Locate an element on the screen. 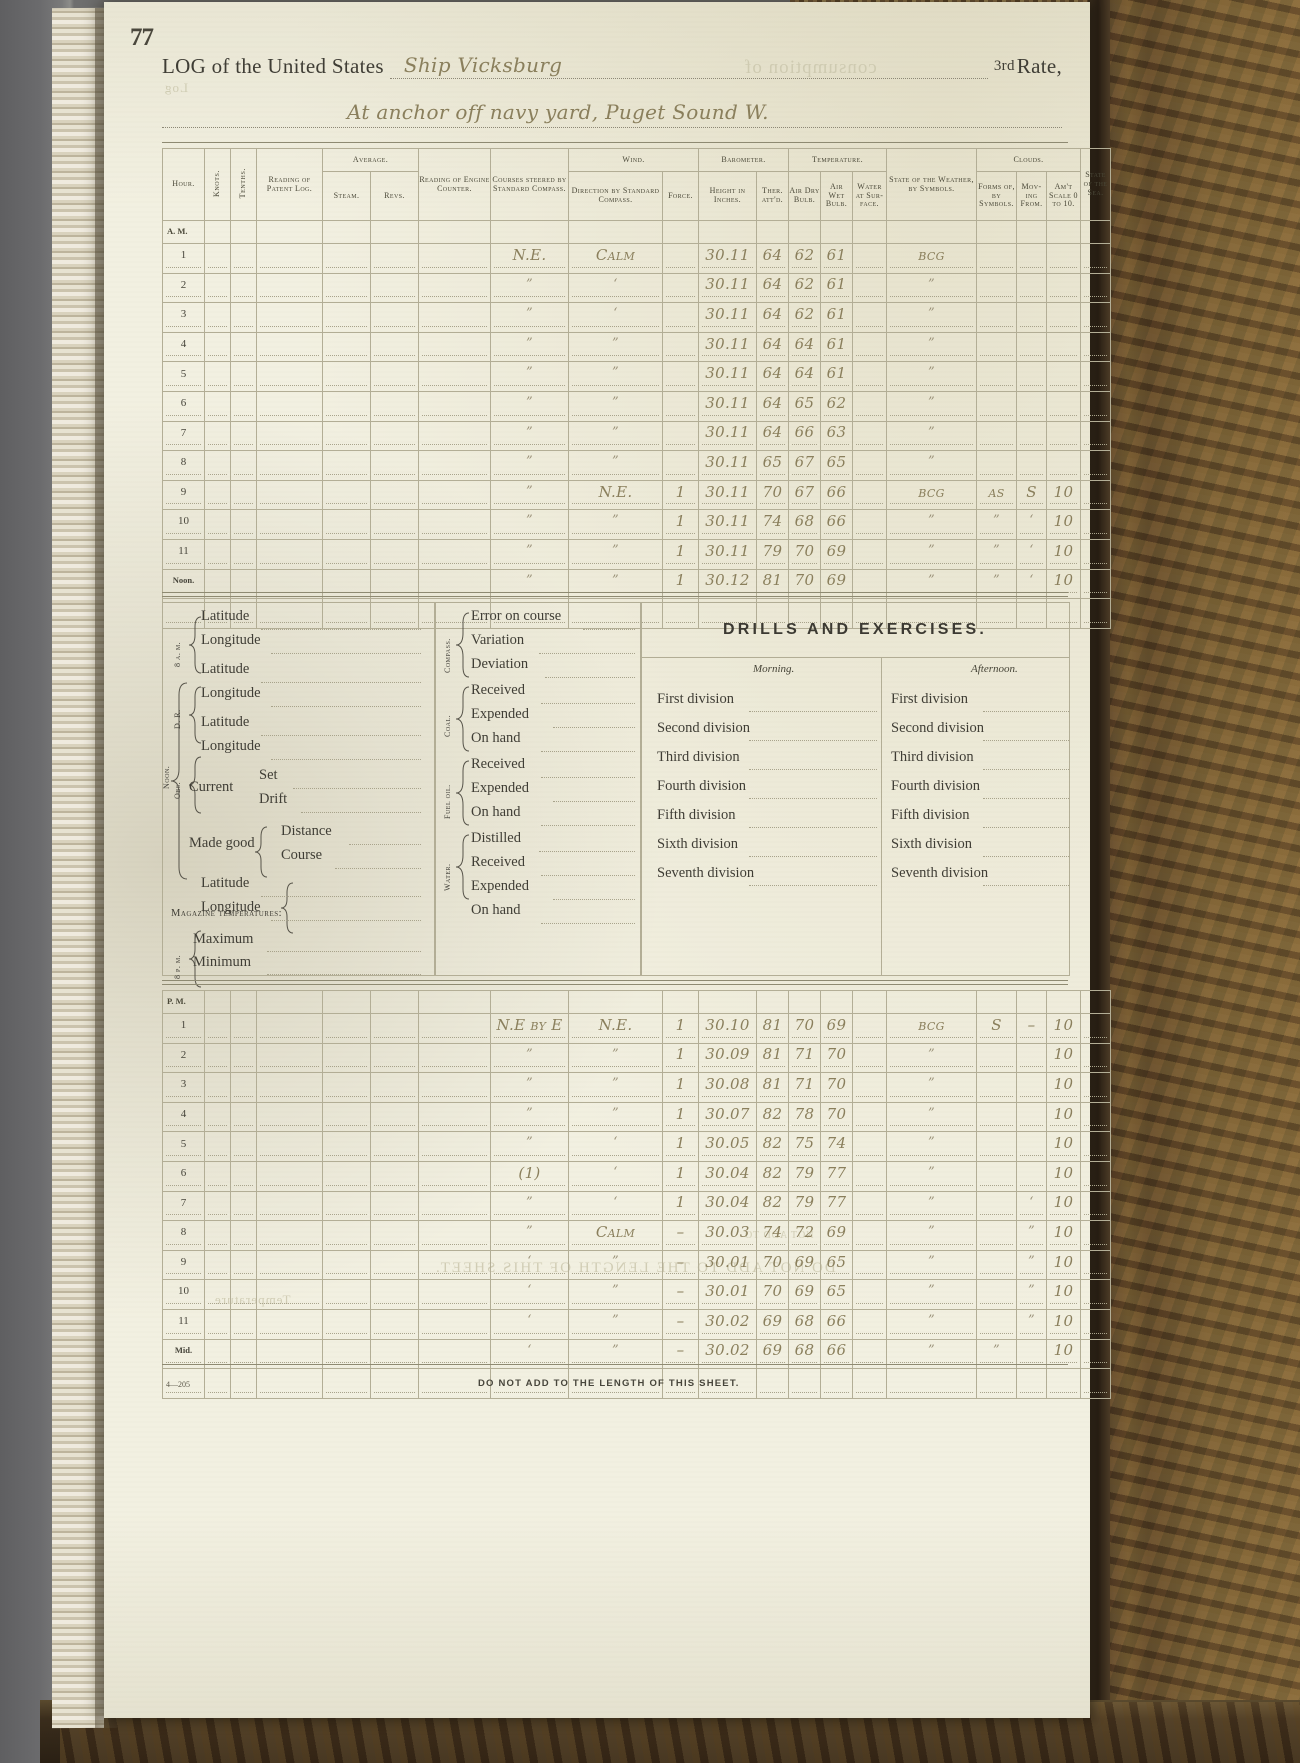  cell-dry: 62 is located at coordinates (804, 258).